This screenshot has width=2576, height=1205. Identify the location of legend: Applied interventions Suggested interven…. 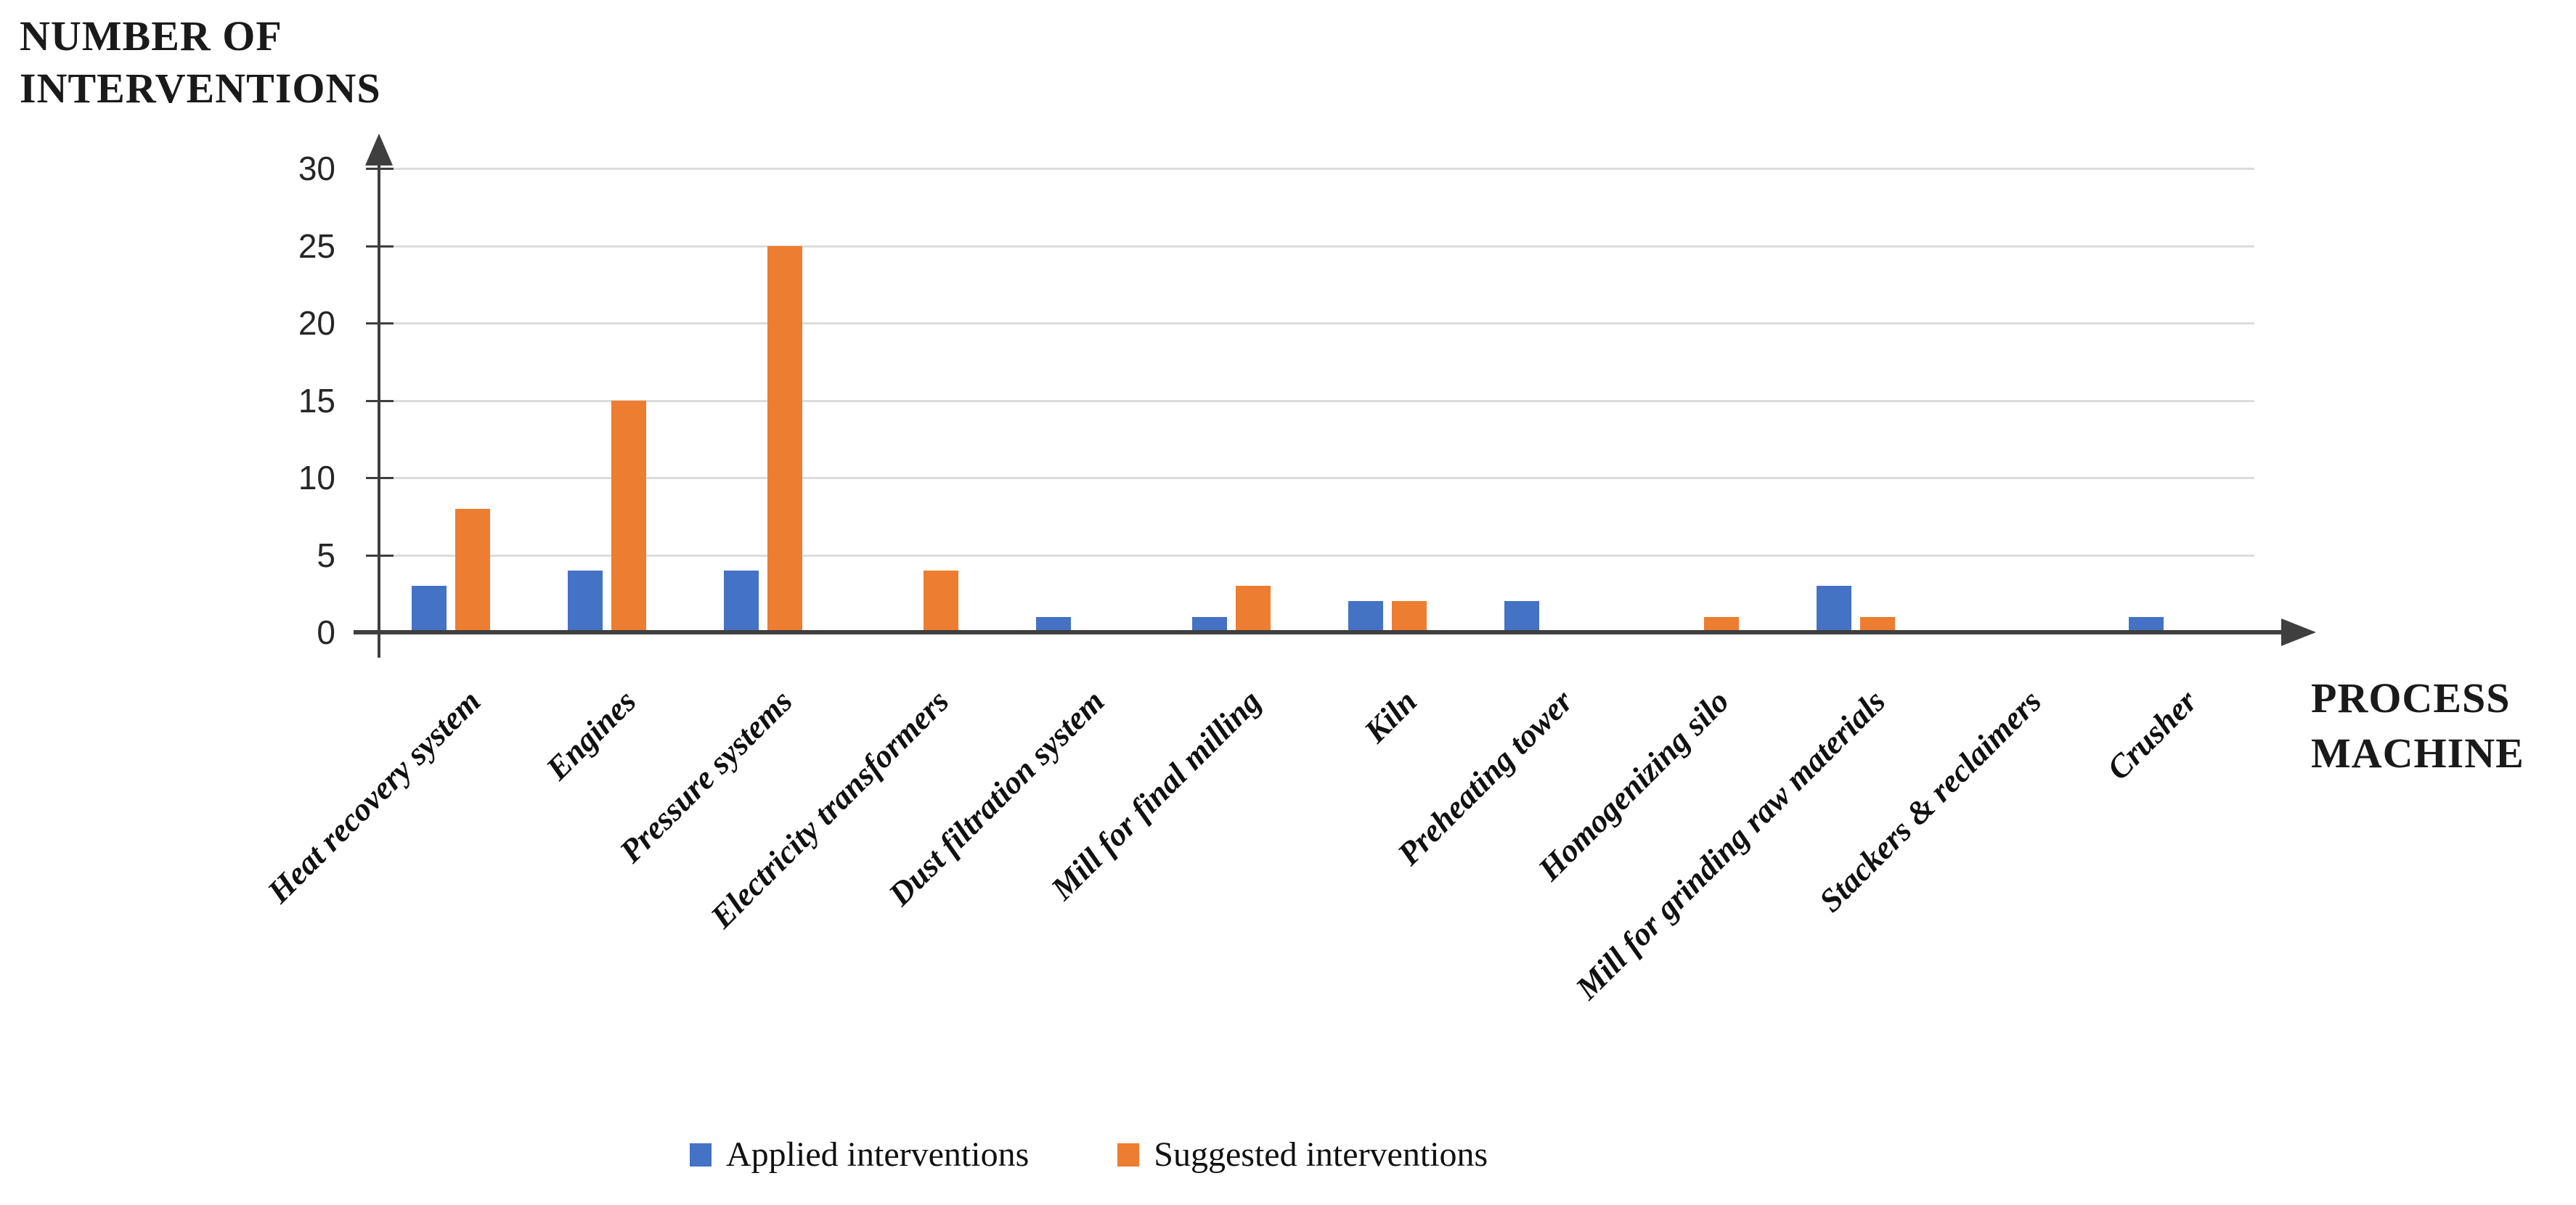
(1089, 1155).